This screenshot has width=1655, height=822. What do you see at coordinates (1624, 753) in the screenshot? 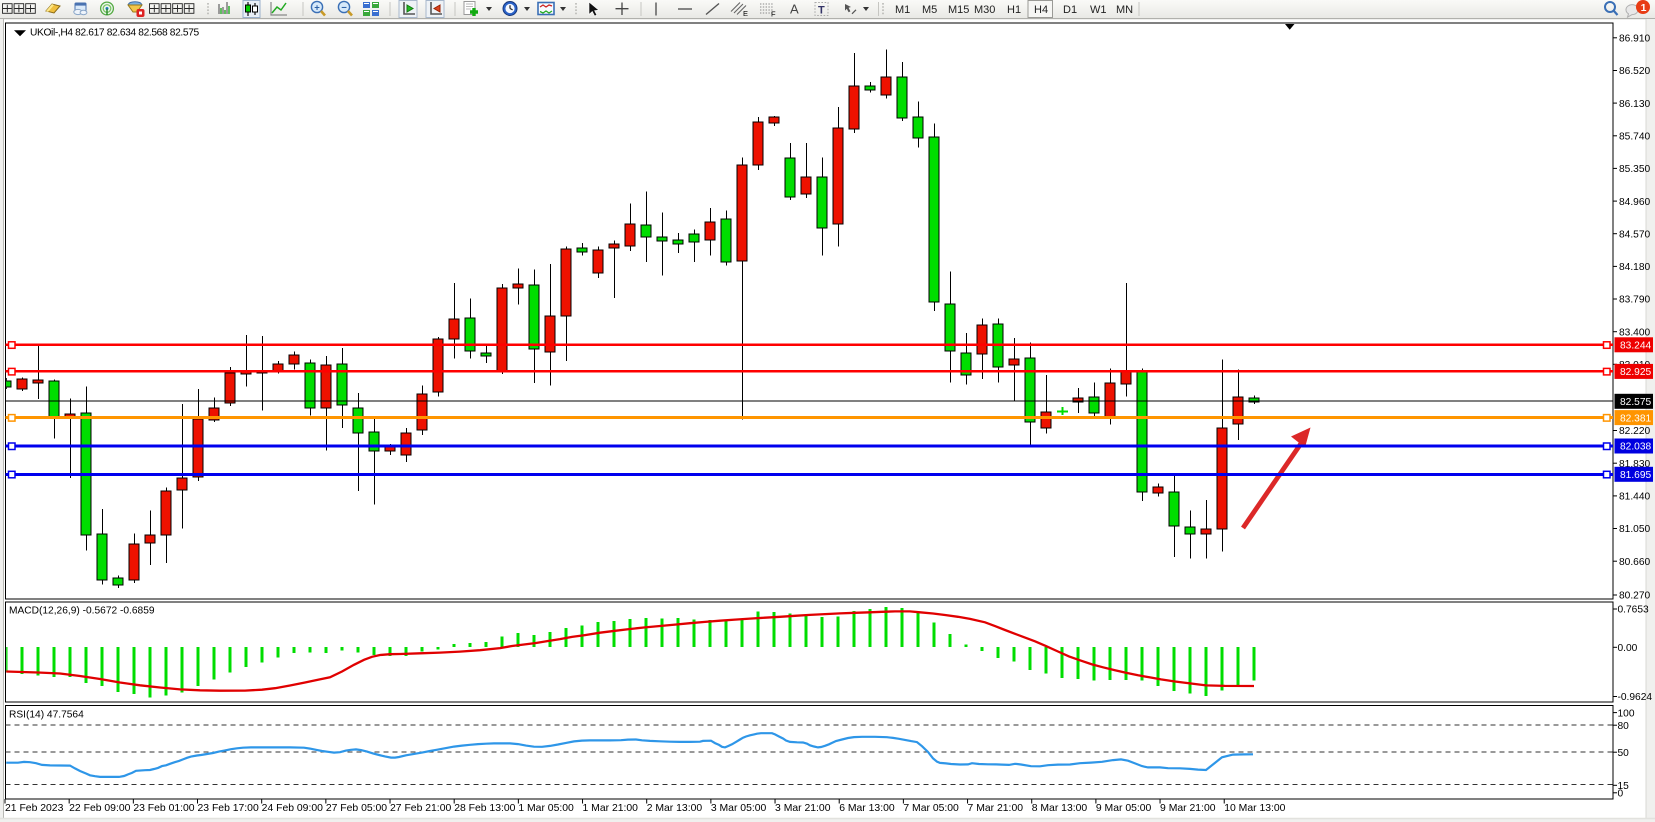
I see `svg-text: 50` at bounding box center [1624, 753].